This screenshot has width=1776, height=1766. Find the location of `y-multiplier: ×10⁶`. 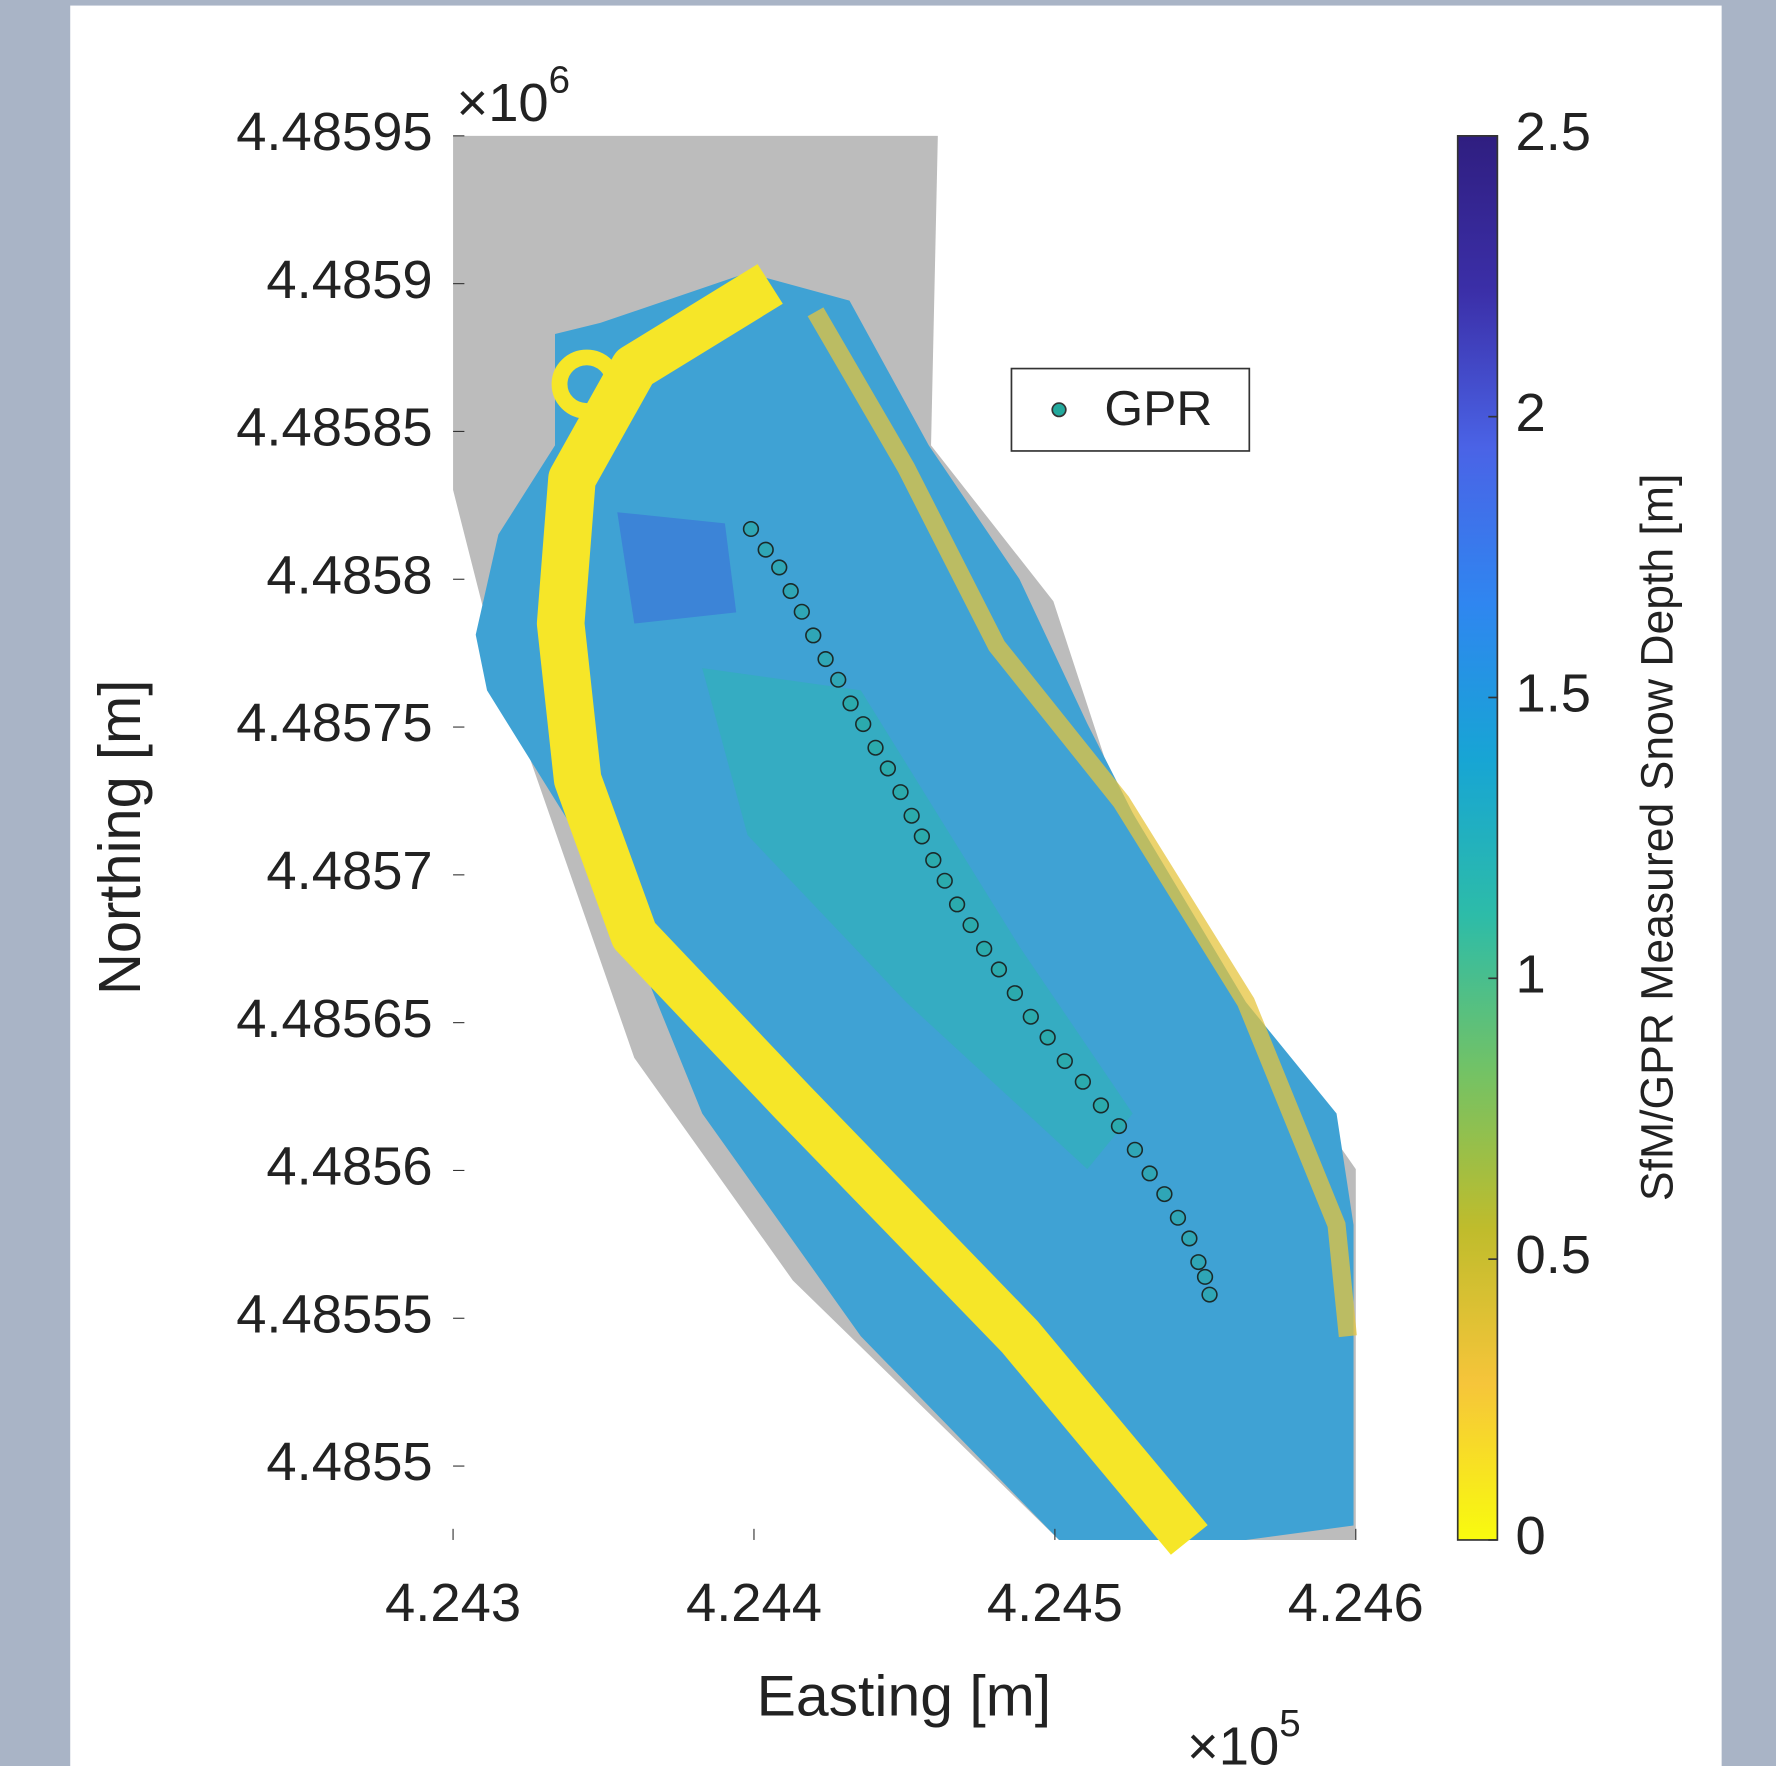

y-multiplier: ×10⁶ is located at coordinates (513, 96).